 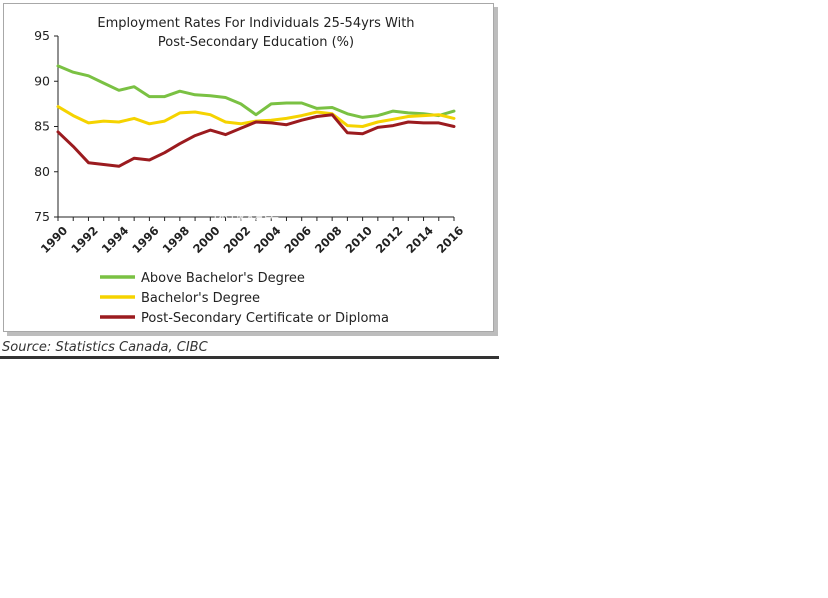 I want to click on watermark: GLOBECHAMP 环球移民, so click(x=246, y=181).